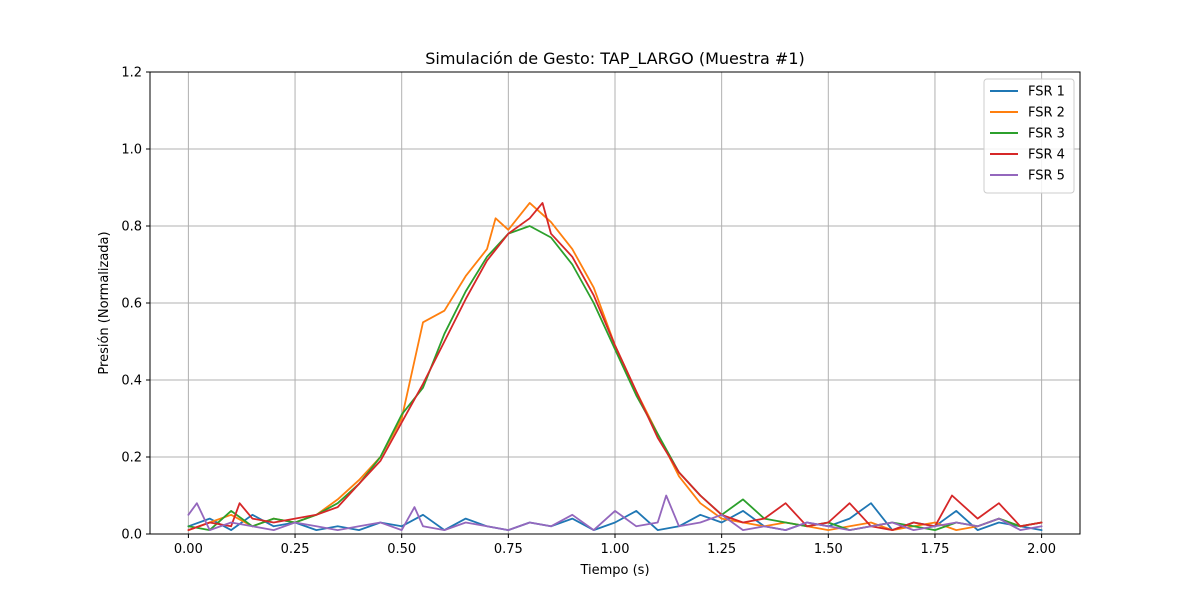 This screenshot has height=600, width=1200. What do you see at coordinates (131, 73) in the screenshot?
I see `y-tick-label: 1.2` at bounding box center [131, 73].